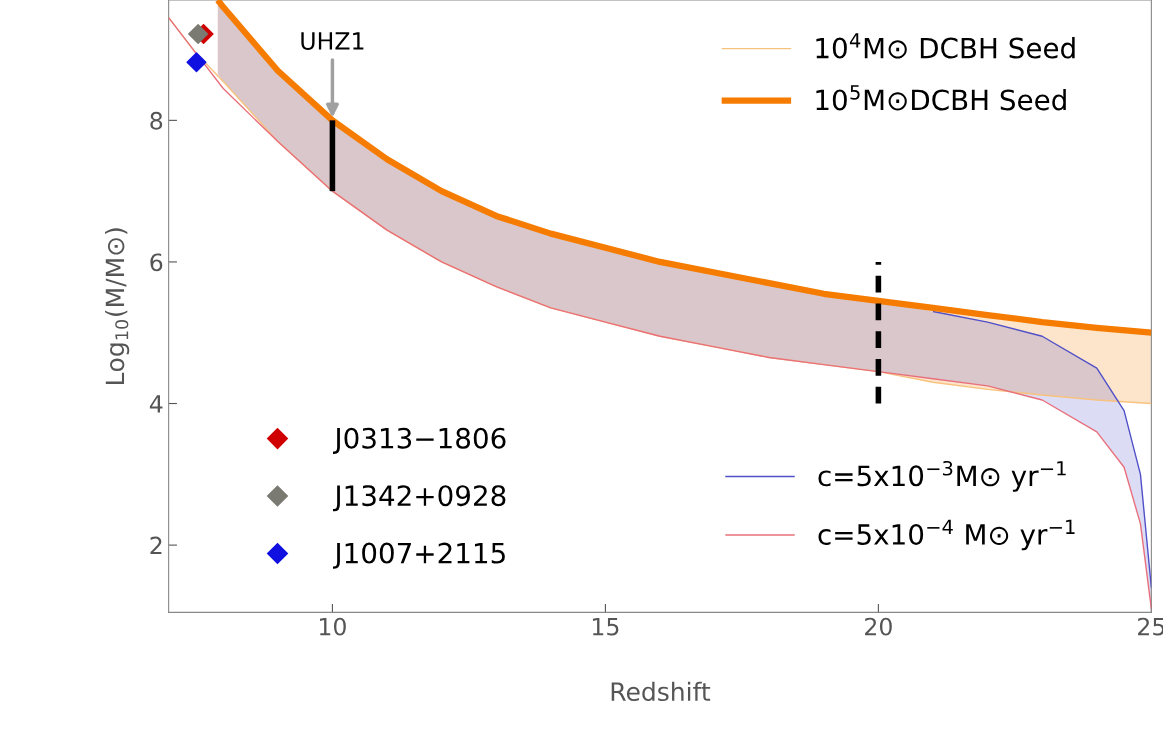  What do you see at coordinates (945, 46) in the screenshot?
I see `legend-label: 10$^{4}$M⊙ DCBH Seed` at bounding box center [945, 46].